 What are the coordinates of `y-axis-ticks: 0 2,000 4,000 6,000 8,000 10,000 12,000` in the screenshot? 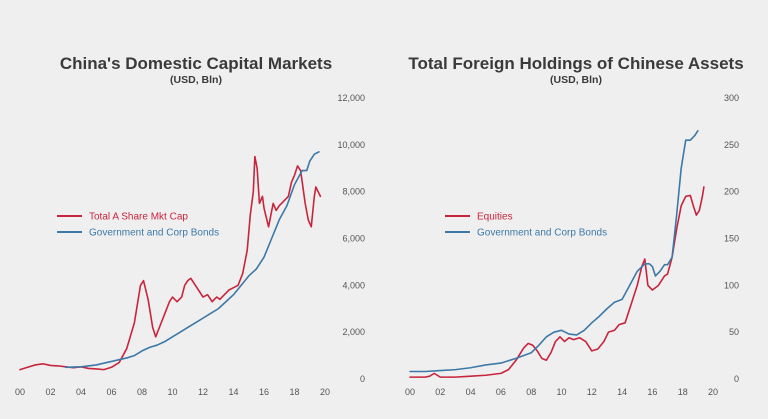 It's located at (351, 238).